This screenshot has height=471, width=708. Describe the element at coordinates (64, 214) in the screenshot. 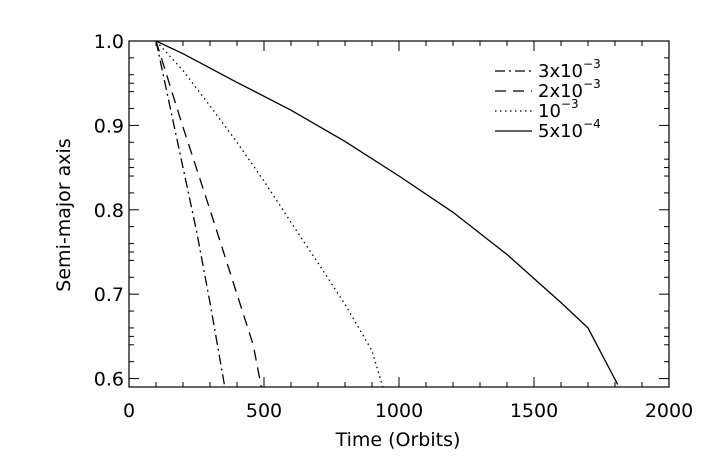

I see `y-axis-label: Semi-major axis` at that location.